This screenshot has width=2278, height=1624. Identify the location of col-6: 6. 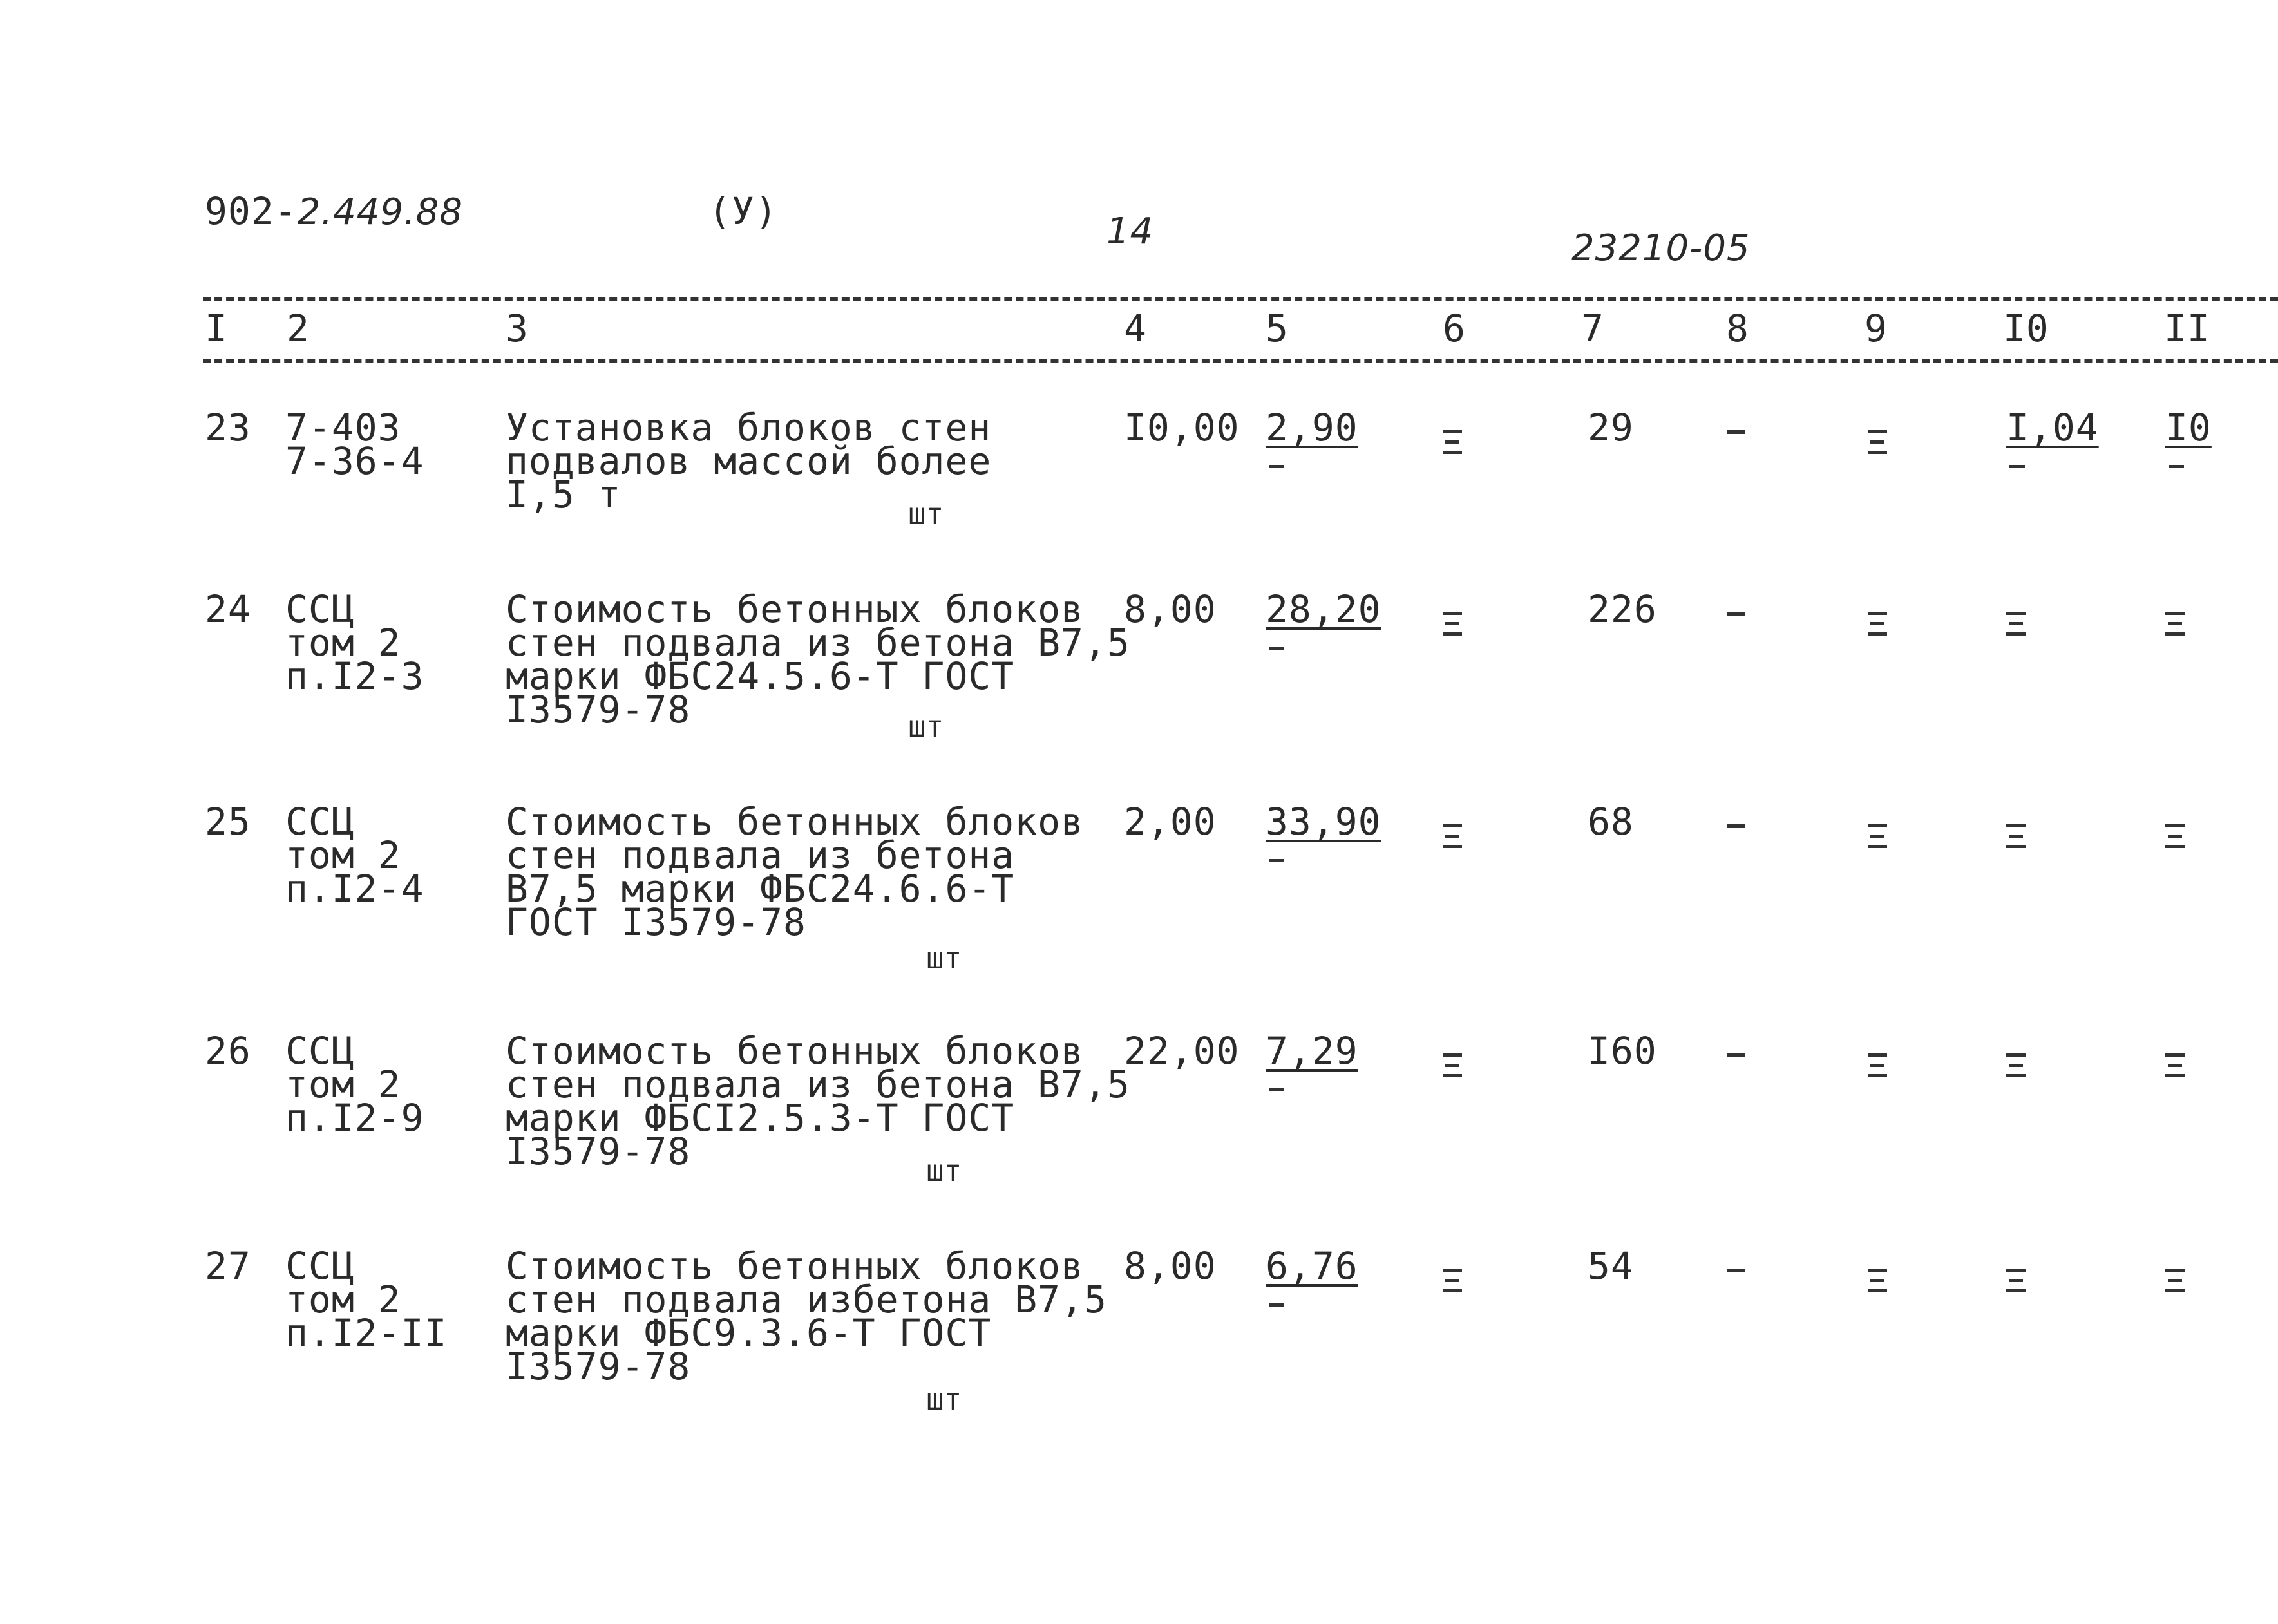
(1454, 329).